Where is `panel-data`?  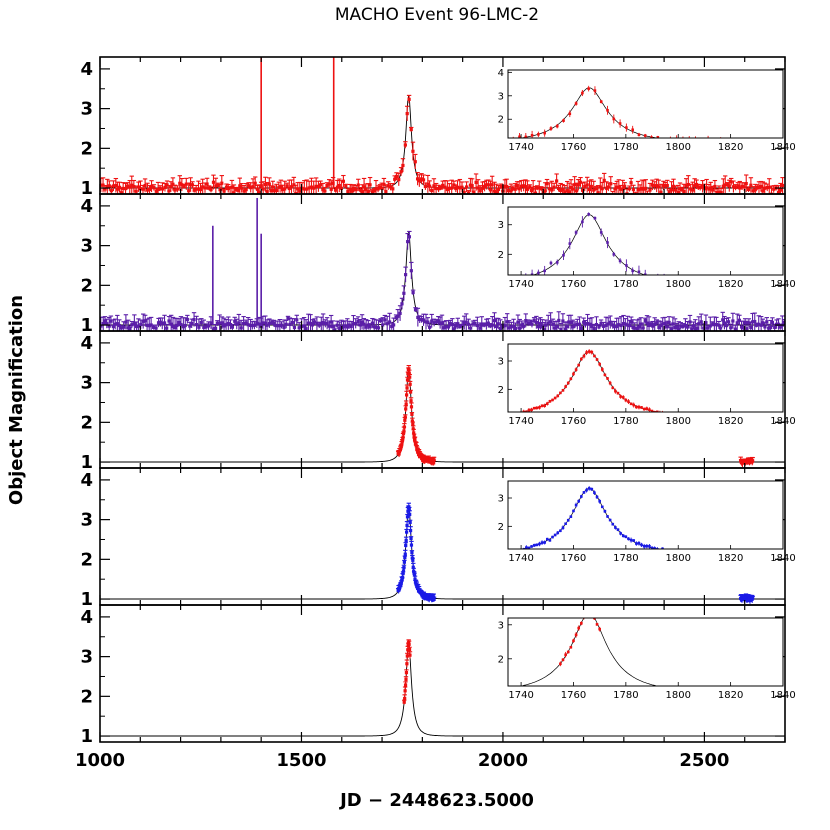 panel-data is located at coordinates (442, 553).